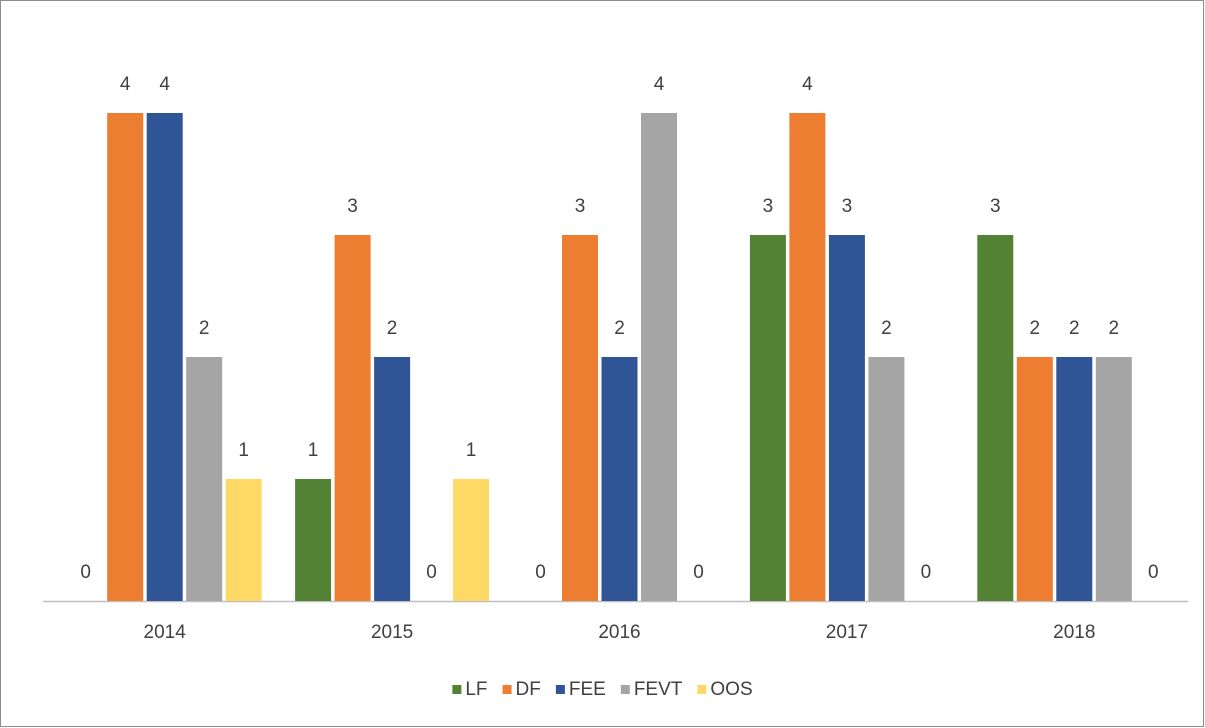 This screenshot has height=728, width=1205. I want to click on legend-label: FEE, so click(587, 689).